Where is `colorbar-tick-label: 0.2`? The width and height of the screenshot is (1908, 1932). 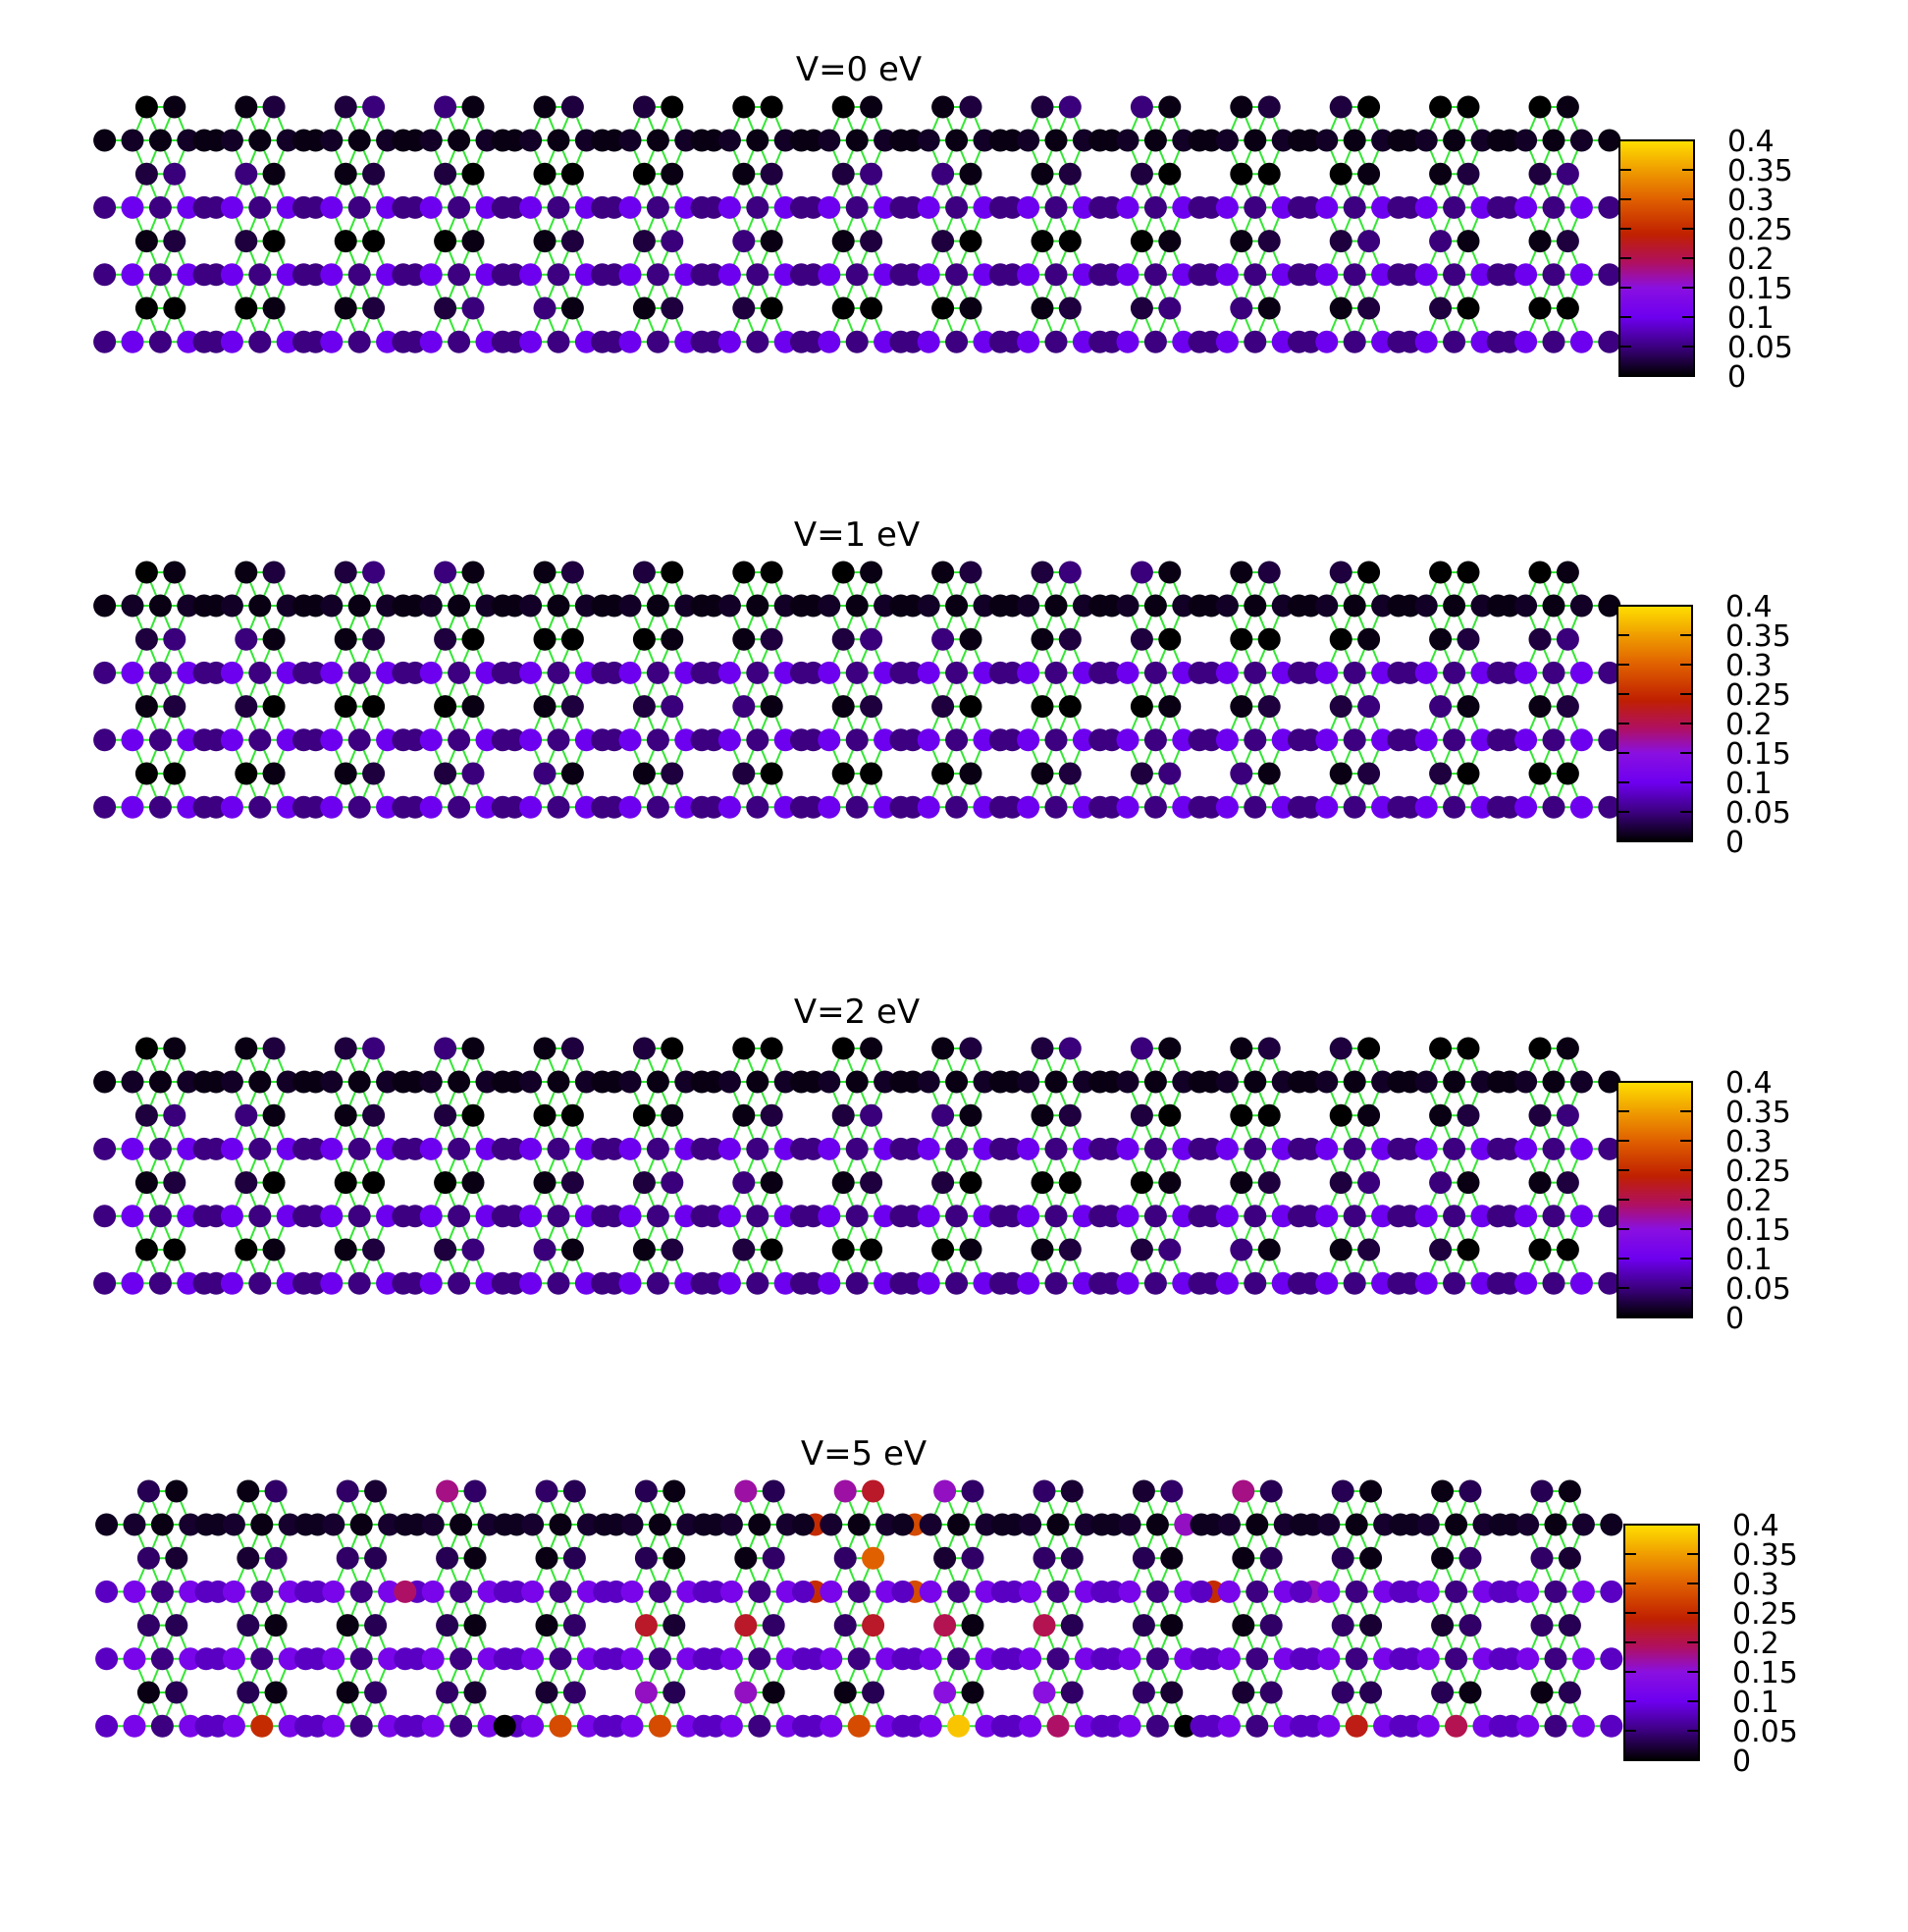 colorbar-tick-label: 0.2 is located at coordinates (1756, 1644).